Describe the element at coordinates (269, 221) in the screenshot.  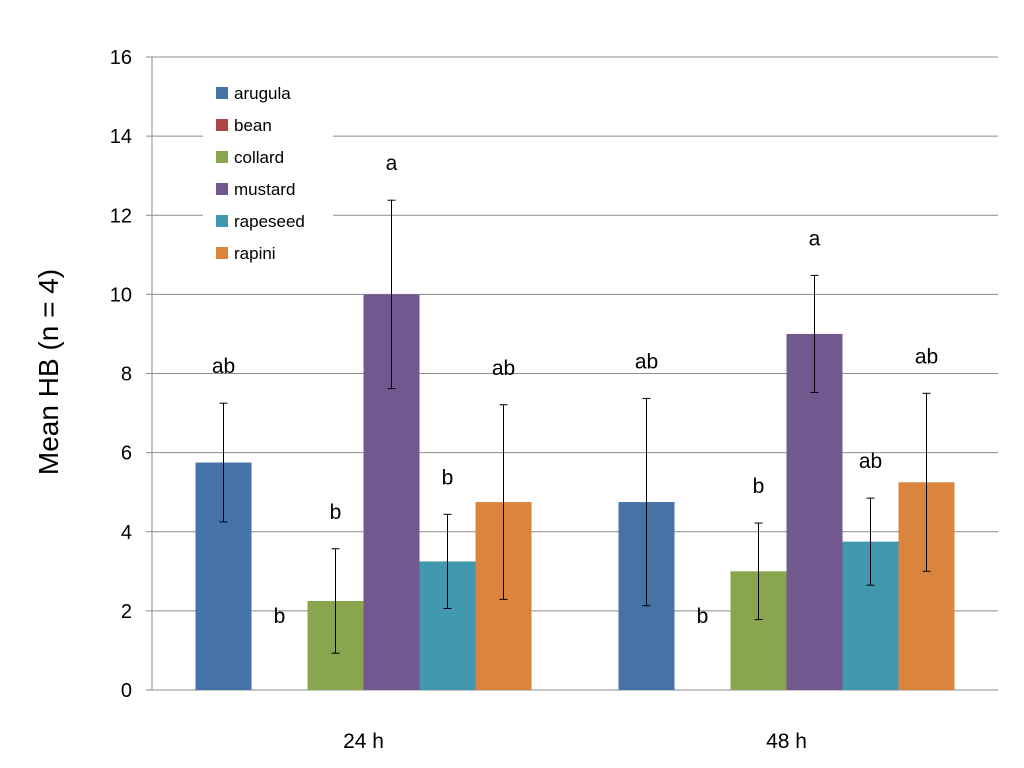
I see `legend-label-rapeseed: rapeseed` at that location.